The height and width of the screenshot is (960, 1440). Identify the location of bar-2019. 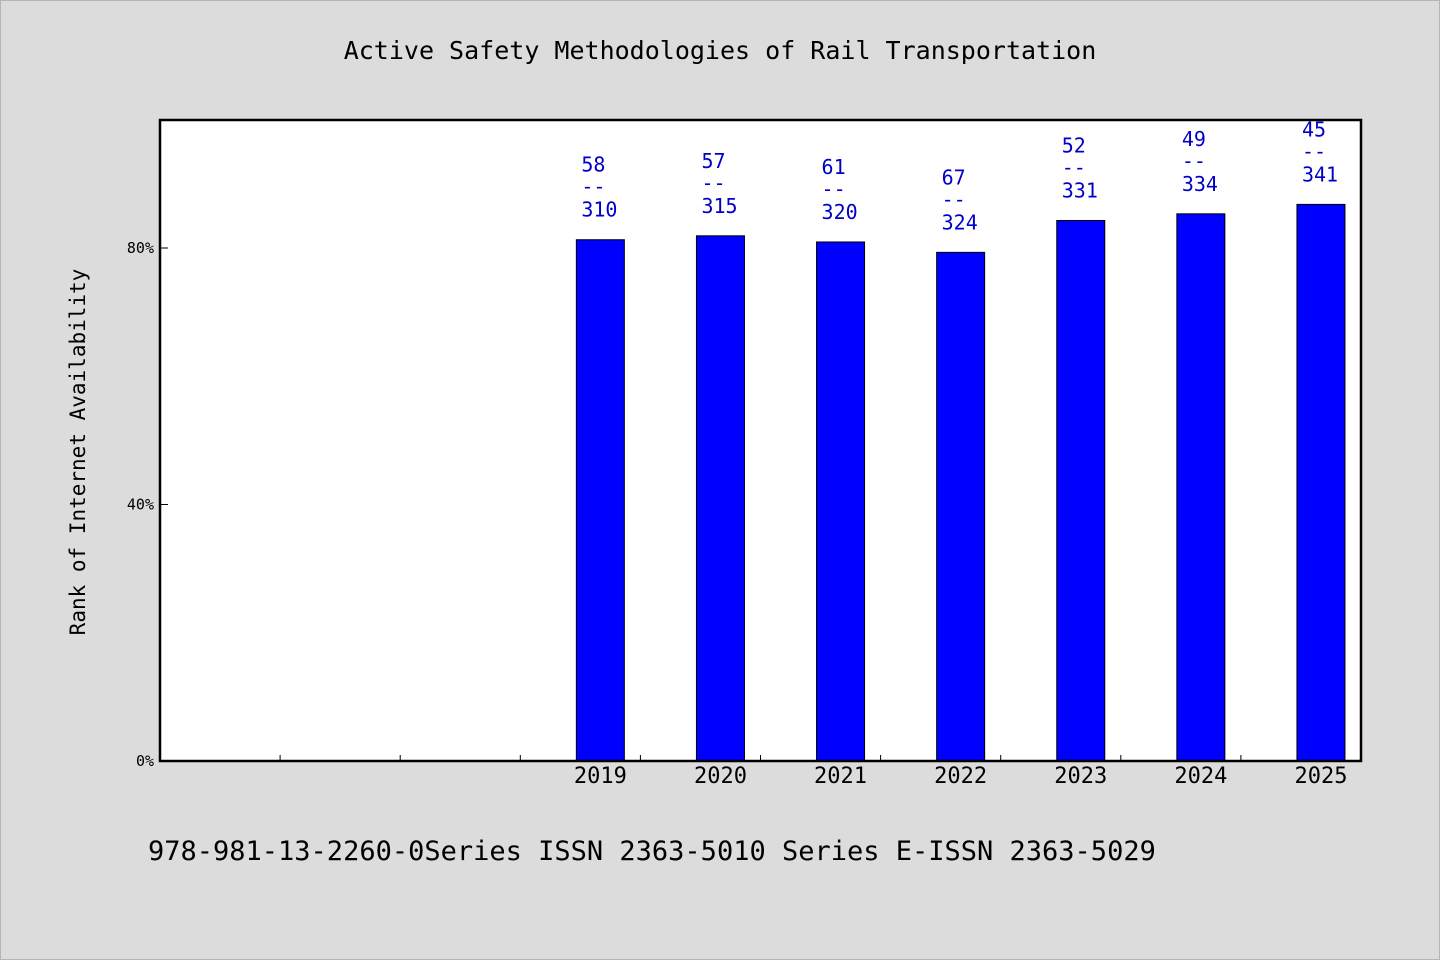
(600, 500).